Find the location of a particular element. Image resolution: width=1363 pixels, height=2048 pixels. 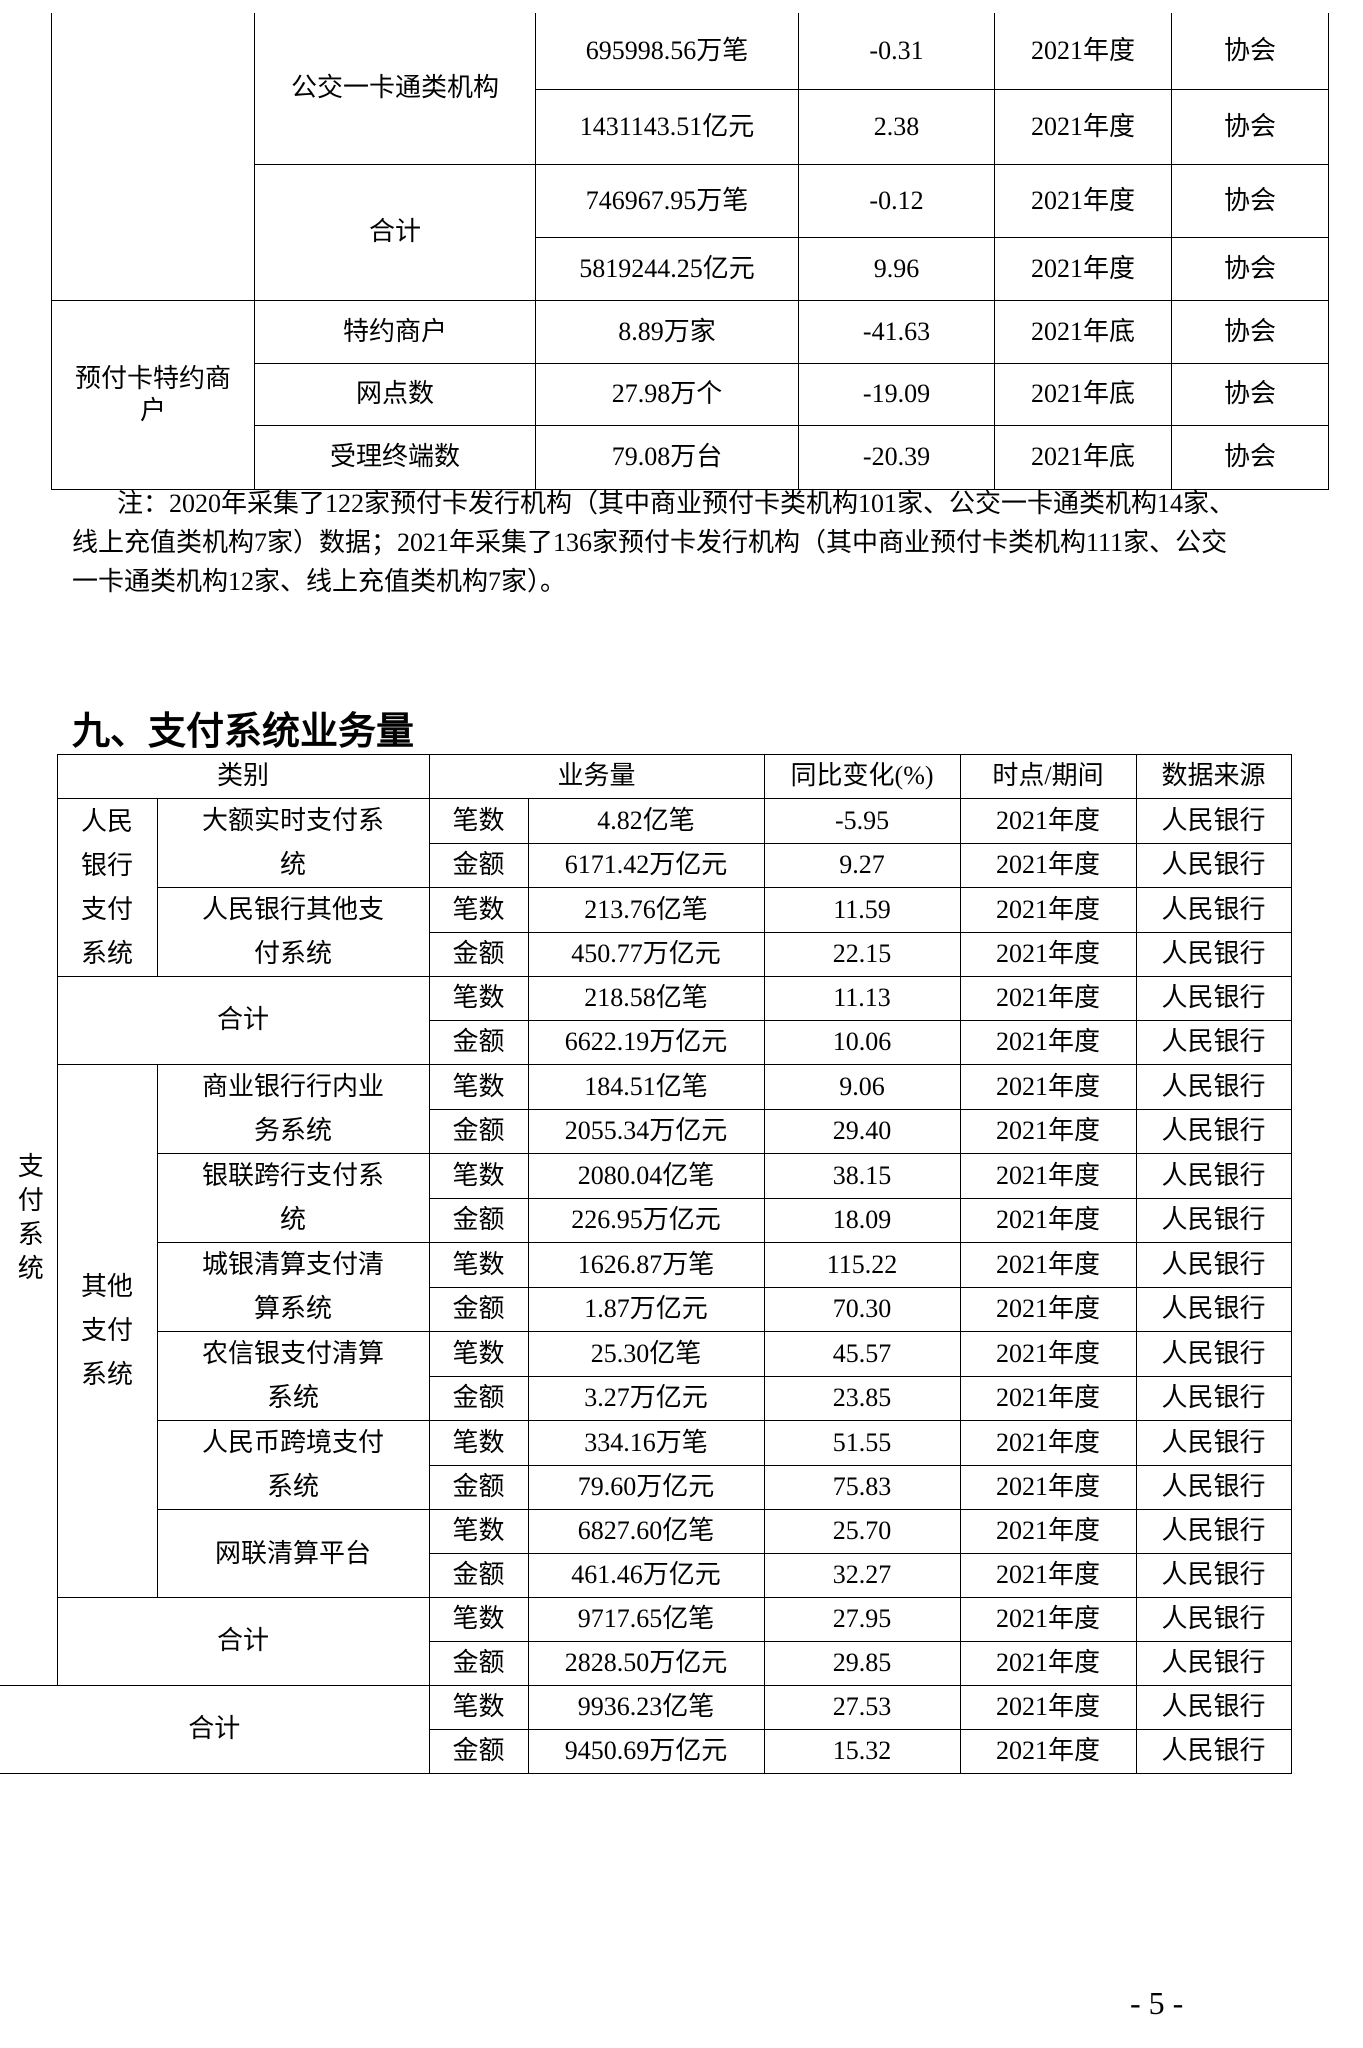

table-row: 人民银行支付系统 大额实时支付系统 笔数 4.82亿笔 -5.95 2021年度 人民银行 is located at coordinates (646, 887).